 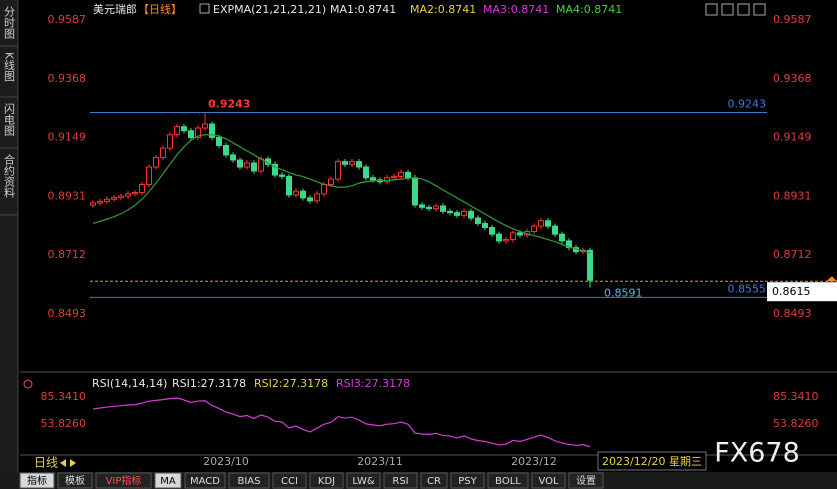 I want to click on cursor-date: 2023/12/20 星期三, so click(x=652, y=461).